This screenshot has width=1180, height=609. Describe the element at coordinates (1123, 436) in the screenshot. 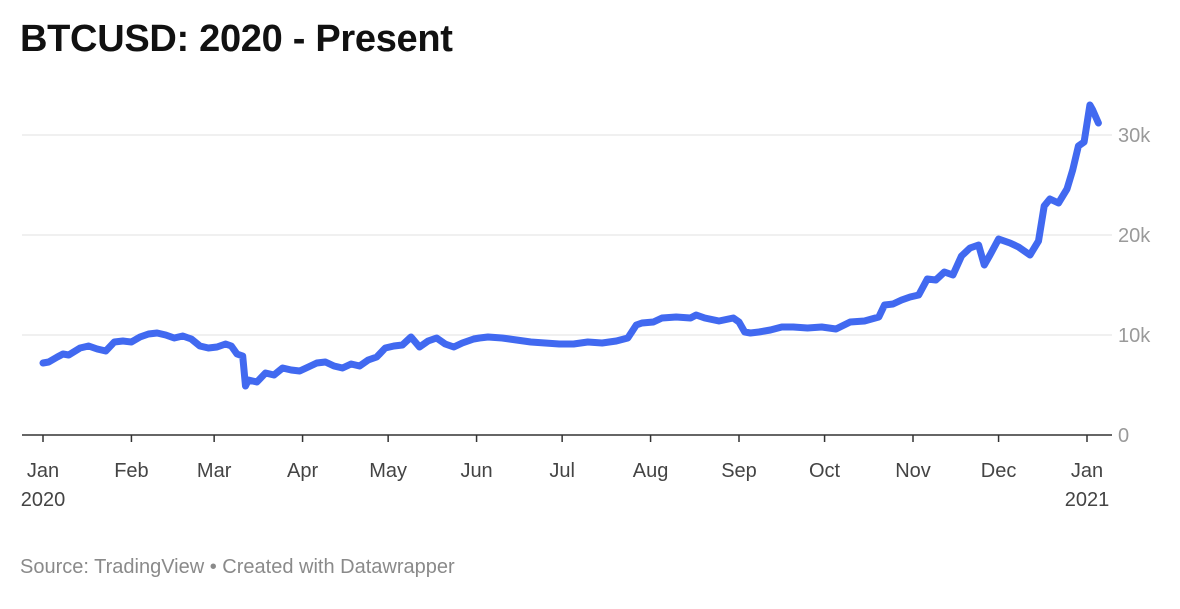

I see `y-tick-label: 0` at that location.